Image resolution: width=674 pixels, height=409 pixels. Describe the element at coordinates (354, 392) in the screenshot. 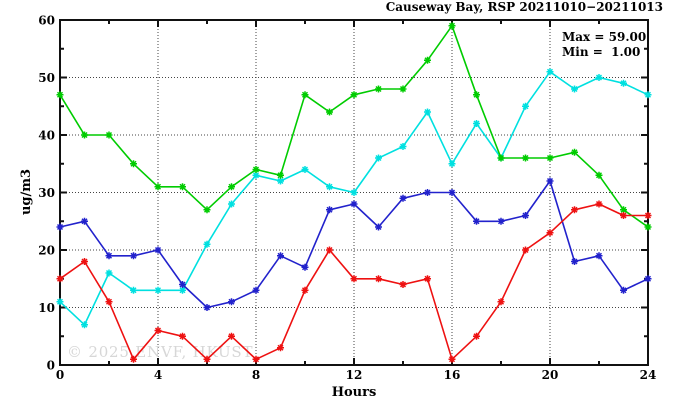

I see `x-axis-label: Hours` at that location.